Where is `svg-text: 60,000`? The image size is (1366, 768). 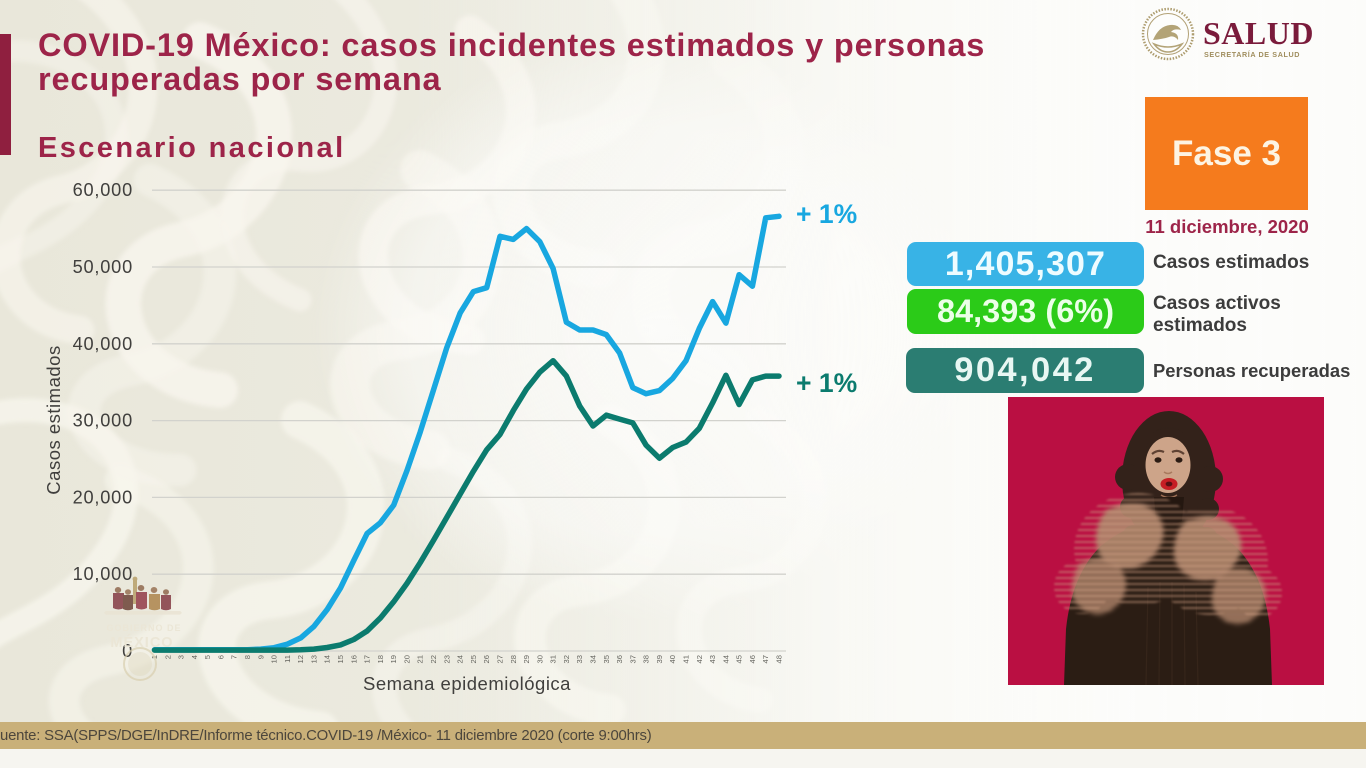
svg-text: 60,000 is located at coordinates (103, 190).